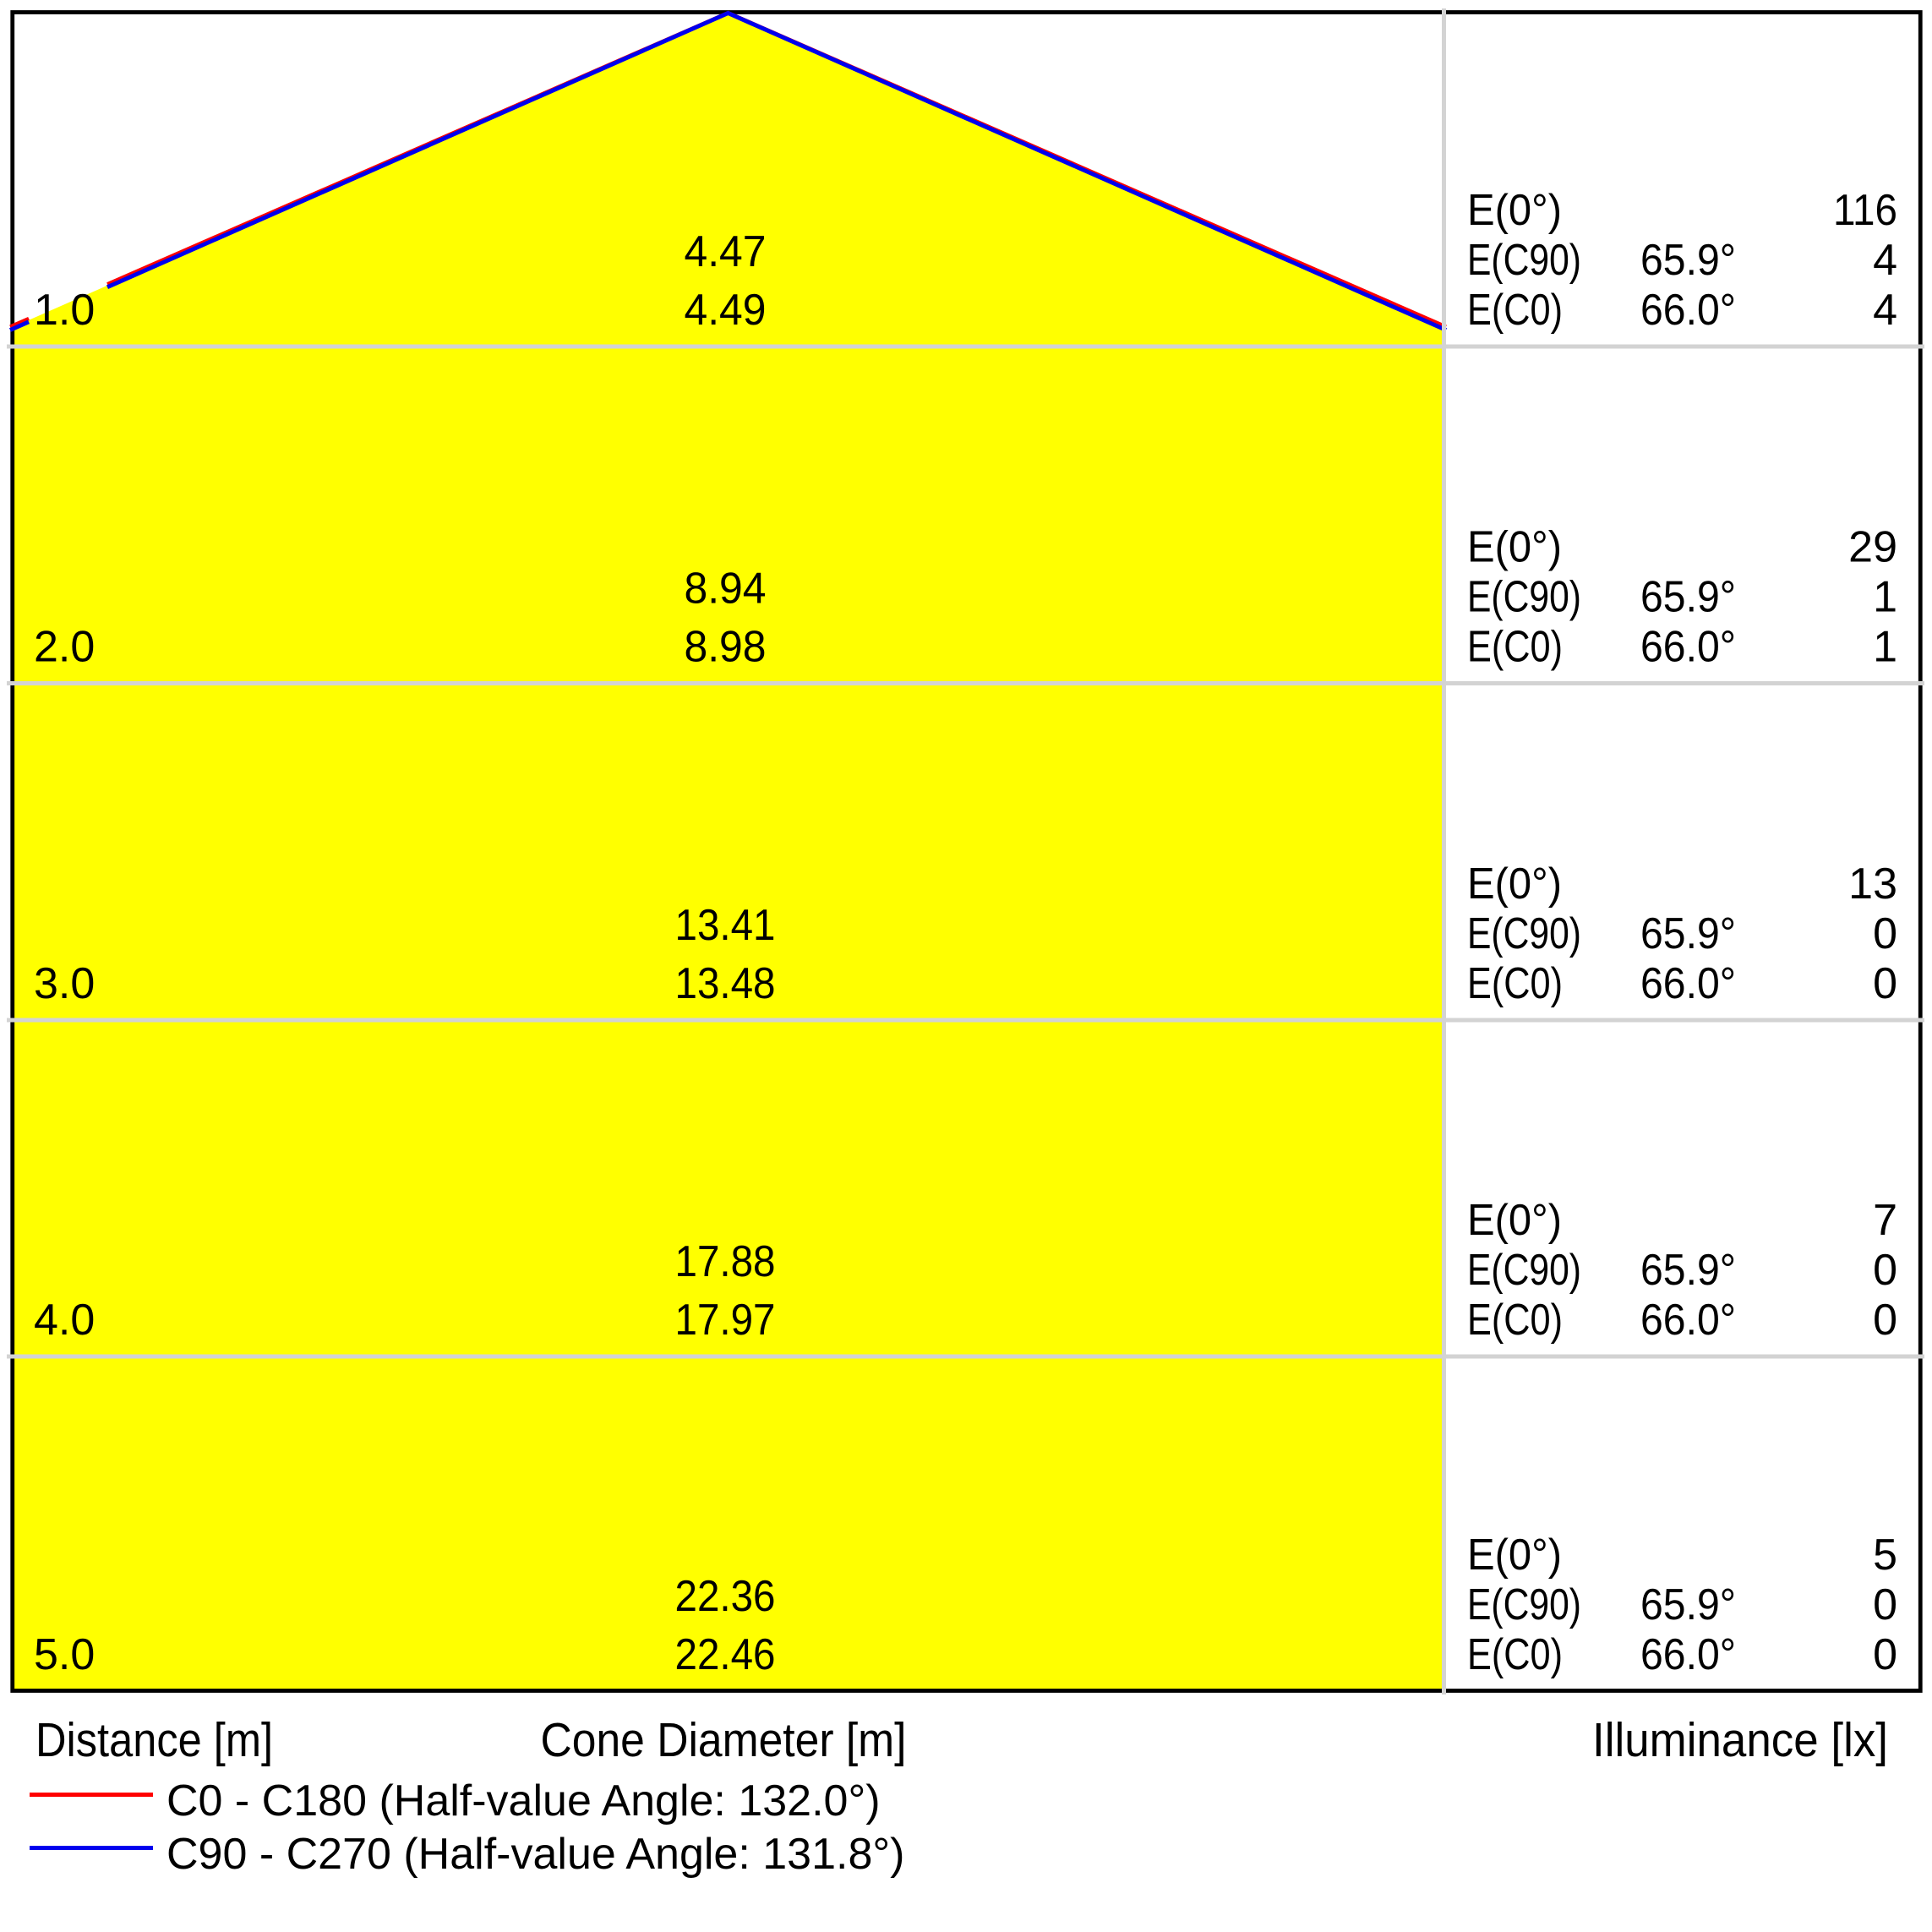 The image size is (1932, 1932). Describe the element at coordinates (724, 1740) in the screenshot. I see `svg-text: Cone Diameter [m]` at that location.